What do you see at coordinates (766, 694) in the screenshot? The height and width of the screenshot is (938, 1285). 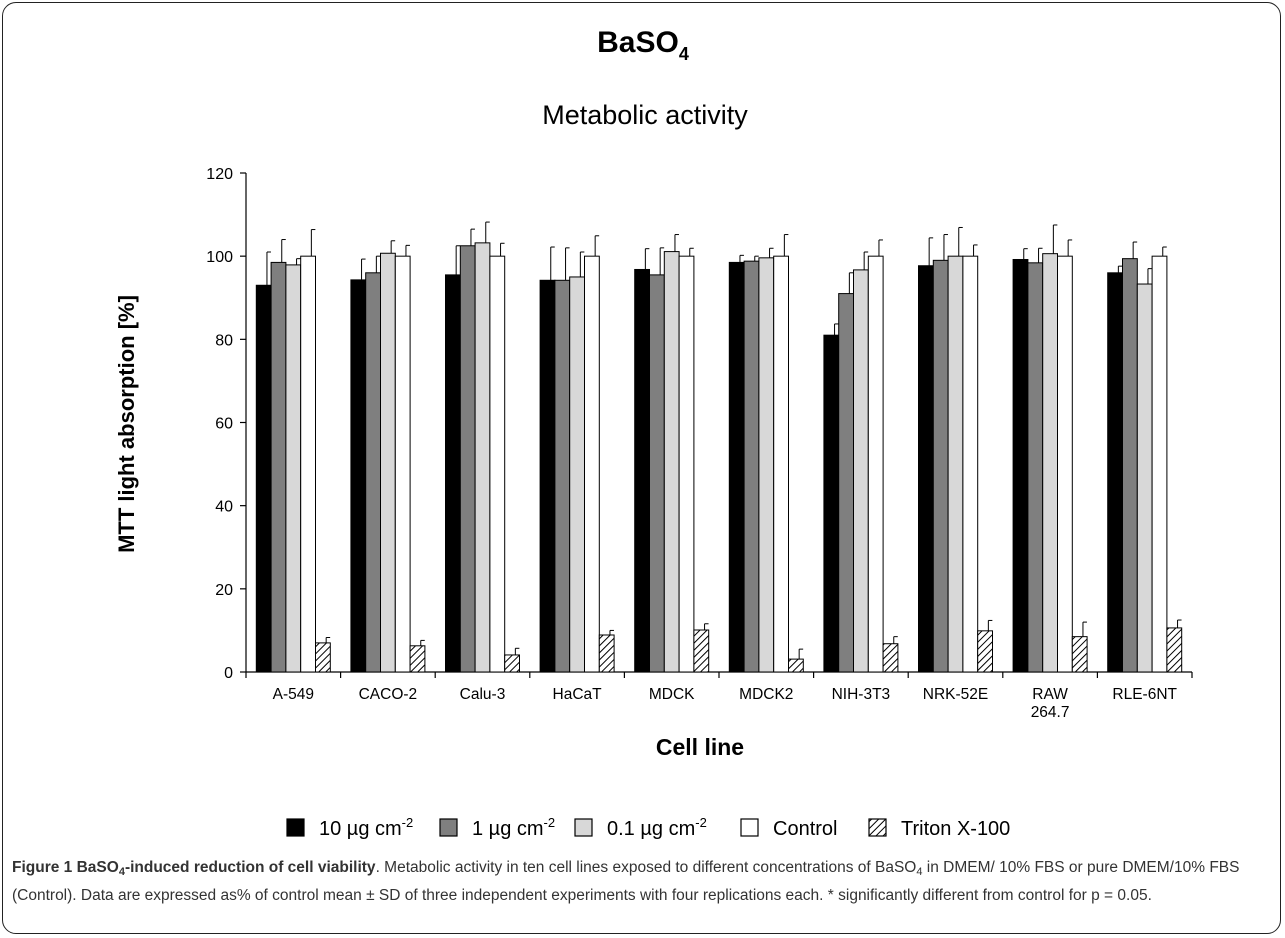 I see `x-tick-label: MDCK2` at bounding box center [766, 694].